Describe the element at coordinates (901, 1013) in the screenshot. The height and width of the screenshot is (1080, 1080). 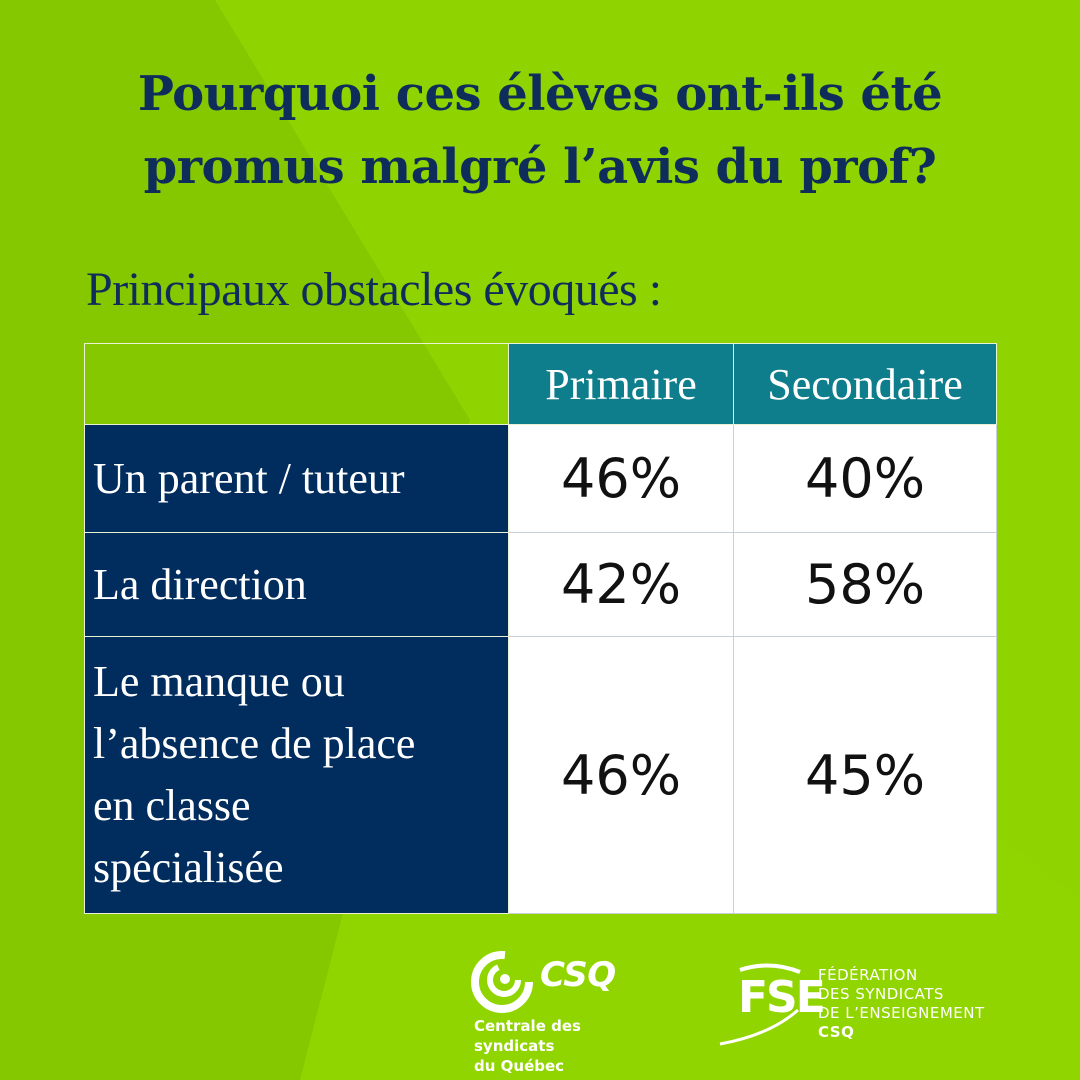
I see `fse-line: DE L’ENSEIGNEMENT` at that location.